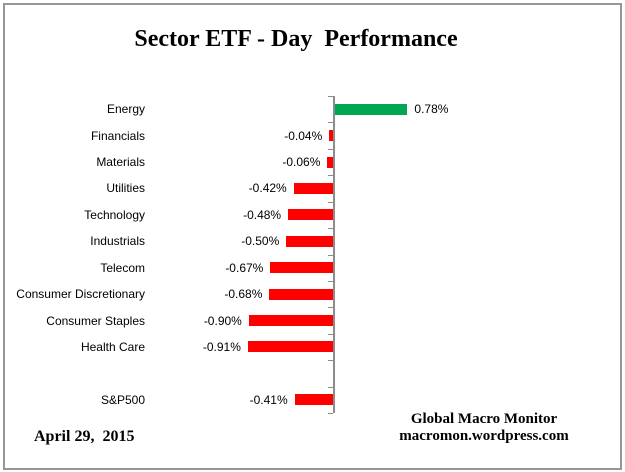  What do you see at coordinates (484, 436) in the screenshot?
I see `attribution-url: macromon.wordpress.com` at bounding box center [484, 436].